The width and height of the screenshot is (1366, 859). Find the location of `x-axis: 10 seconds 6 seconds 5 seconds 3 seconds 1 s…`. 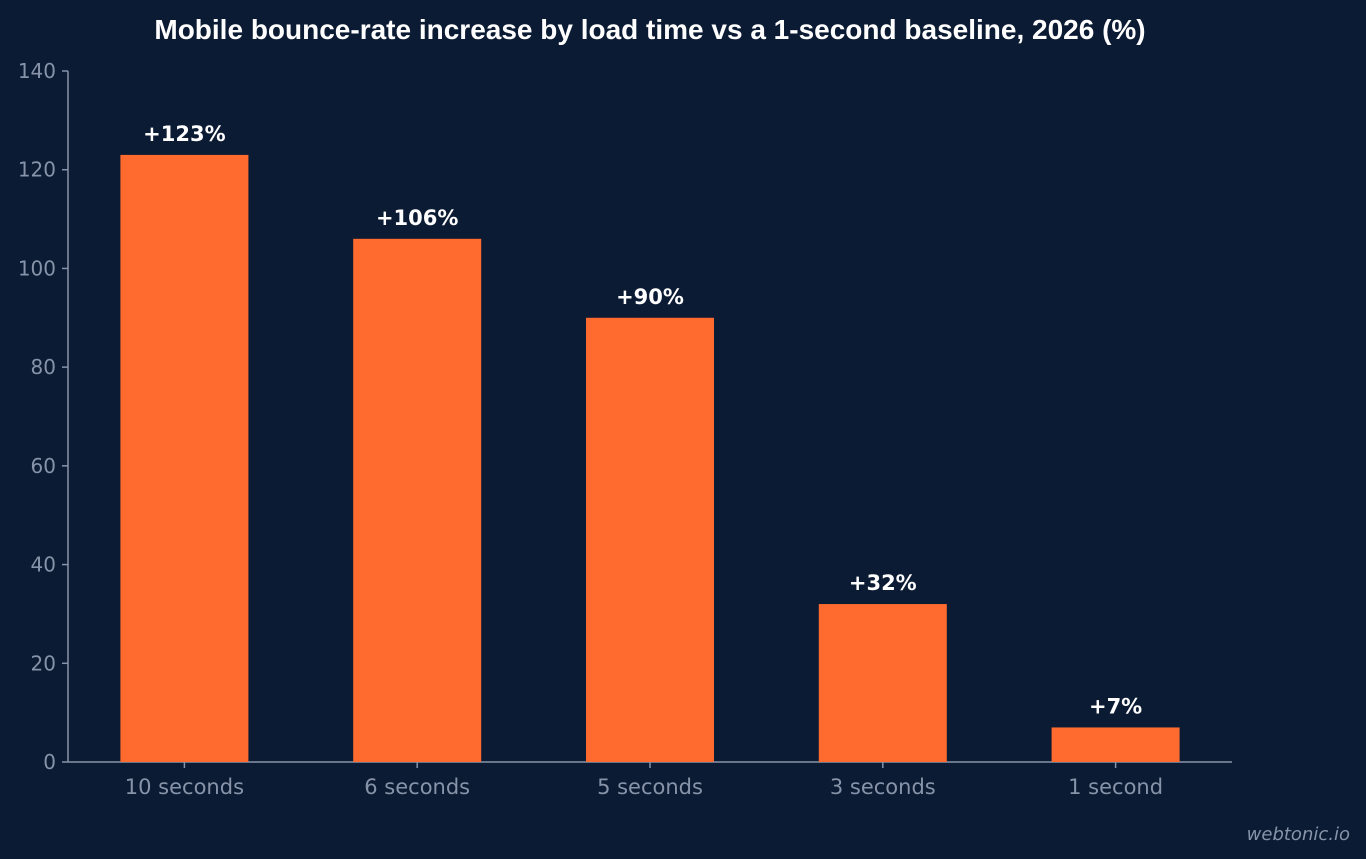

x-axis: 10 seconds 6 seconds 5 seconds 3 seconds 1 s… is located at coordinates (650, 780).